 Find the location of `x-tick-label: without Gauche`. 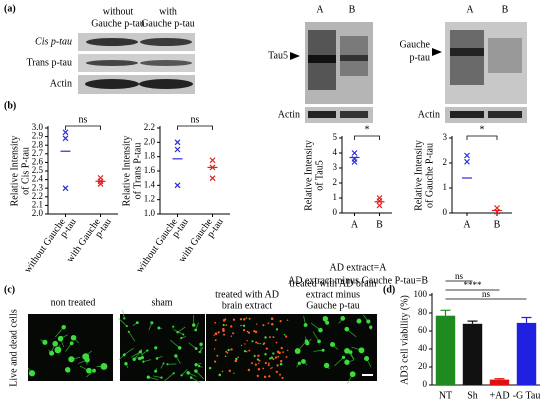

x-tick-label: without Gauche is located at coordinates (45, 245).